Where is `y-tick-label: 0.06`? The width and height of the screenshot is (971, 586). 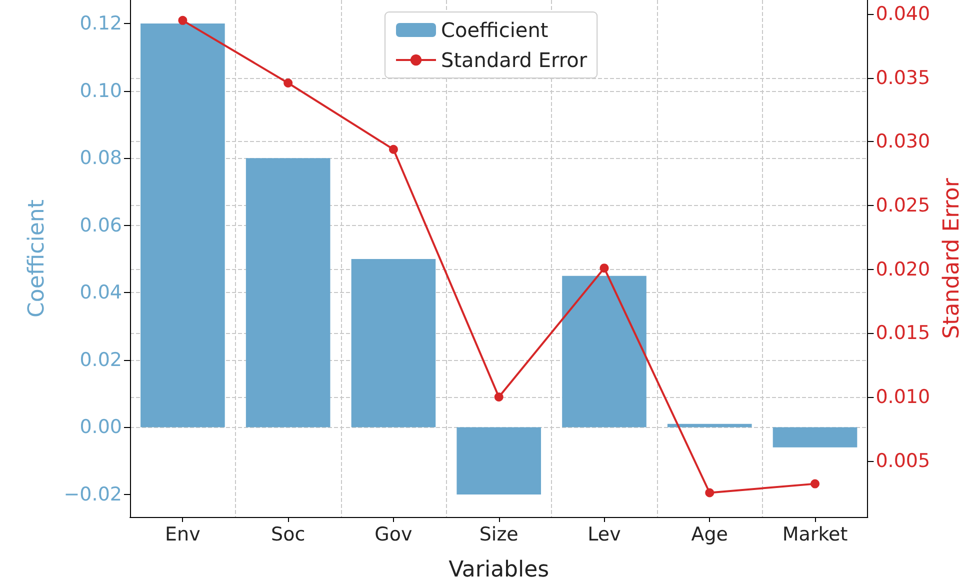 y-tick-label: 0.06 is located at coordinates (101, 225).